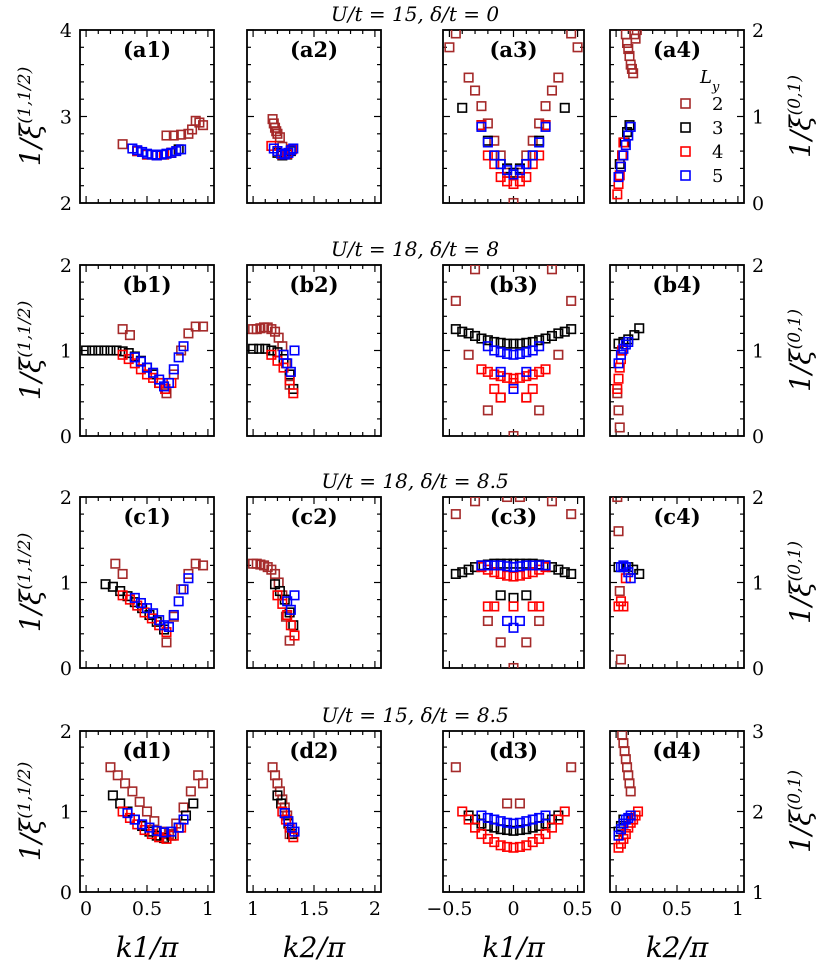 The image size is (830, 969). Describe the element at coordinates (513, 284) in the screenshot. I see `panel-label: (b3)` at that location.